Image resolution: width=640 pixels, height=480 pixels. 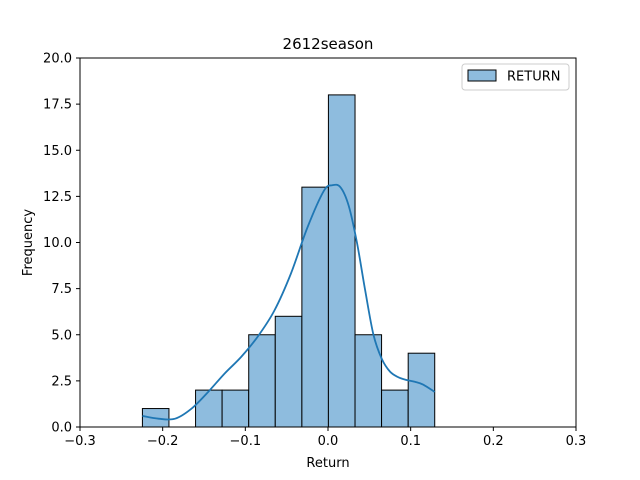 What do you see at coordinates (61, 381) in the screenshot?
I see `y-tick-label: 2.5` at bounding box center [61, 381].